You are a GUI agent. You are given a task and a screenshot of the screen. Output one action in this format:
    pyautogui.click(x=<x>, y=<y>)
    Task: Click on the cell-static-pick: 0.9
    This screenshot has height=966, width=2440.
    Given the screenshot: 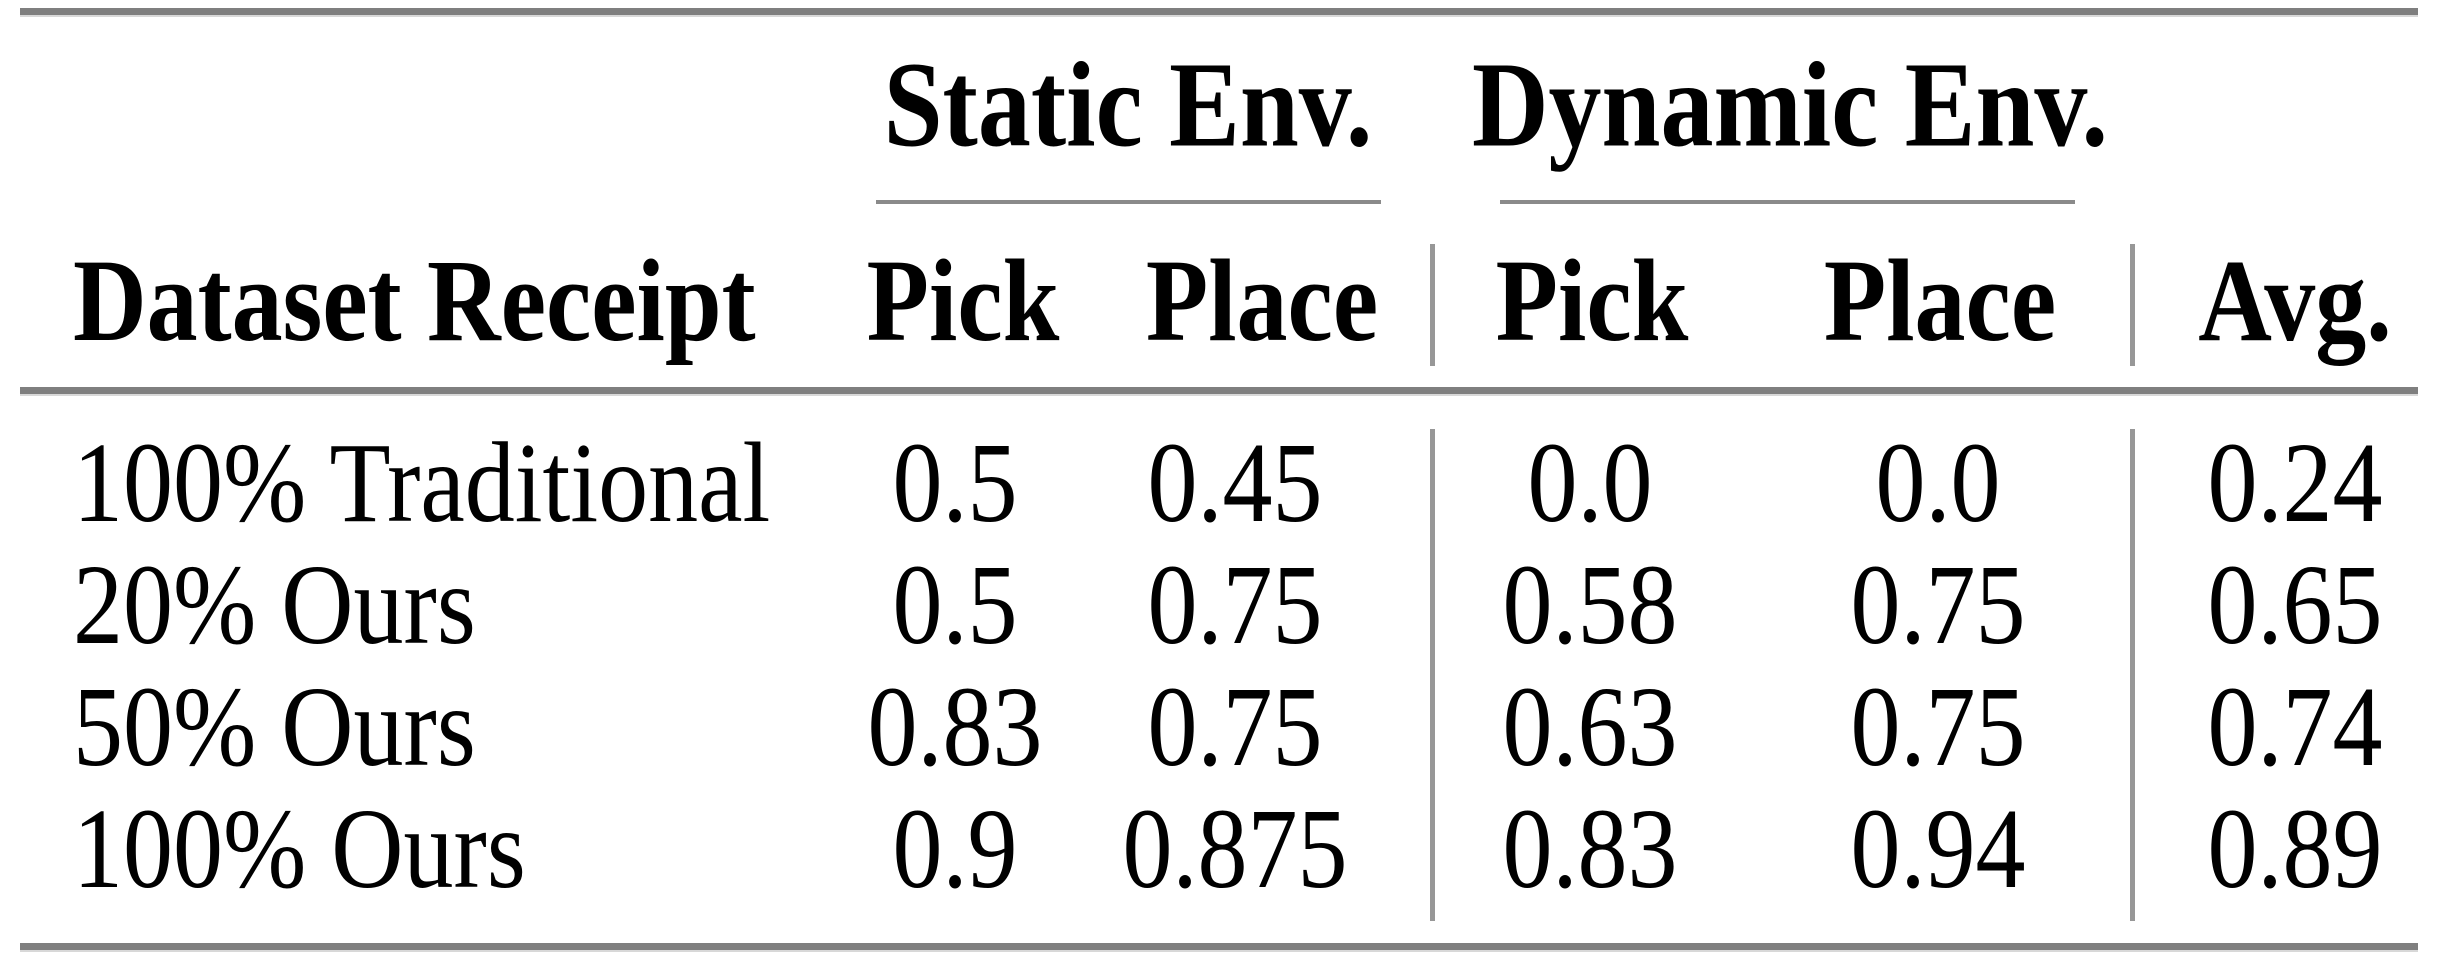 What is the action you would take?
    pyautogui.click(x=955, y=848)
    